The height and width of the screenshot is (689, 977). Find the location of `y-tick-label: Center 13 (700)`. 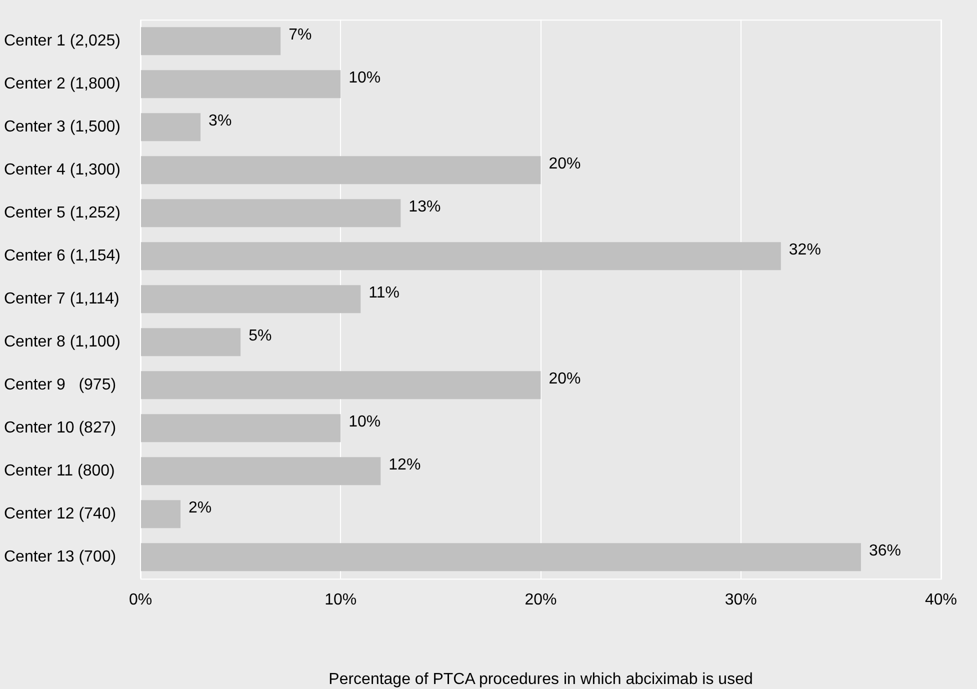

y-tick-label: Center 13 (700) is located at coordinates (60, 557).